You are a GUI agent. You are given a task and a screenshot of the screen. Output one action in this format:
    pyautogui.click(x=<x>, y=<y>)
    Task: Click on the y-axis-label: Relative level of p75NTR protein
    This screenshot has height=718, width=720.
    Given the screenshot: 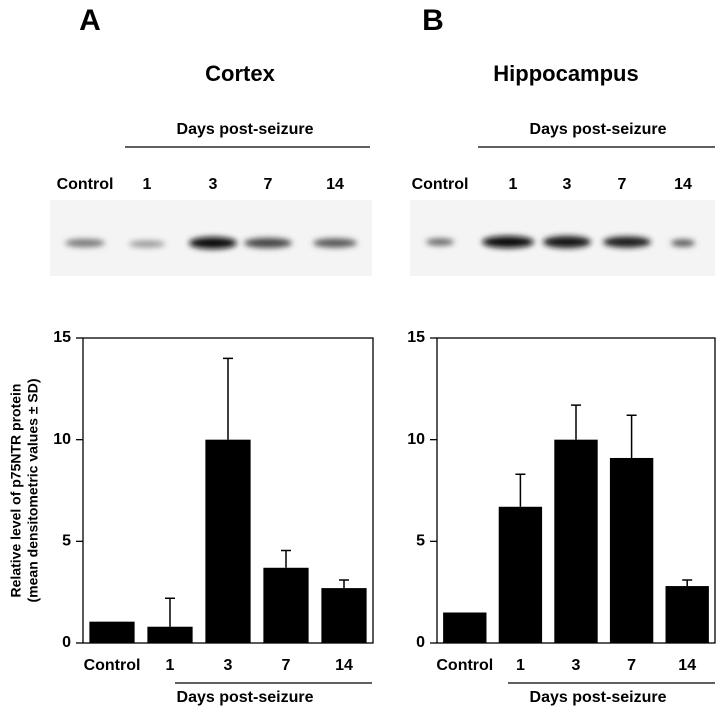 What is the action you would take?
    pyautogui.click(x=16, y=491)
    